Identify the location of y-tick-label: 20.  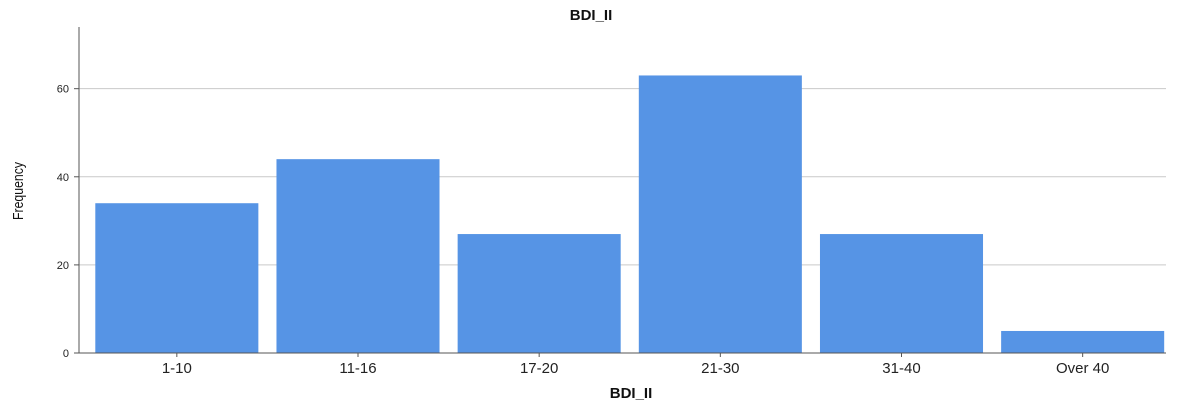
(63, 266).